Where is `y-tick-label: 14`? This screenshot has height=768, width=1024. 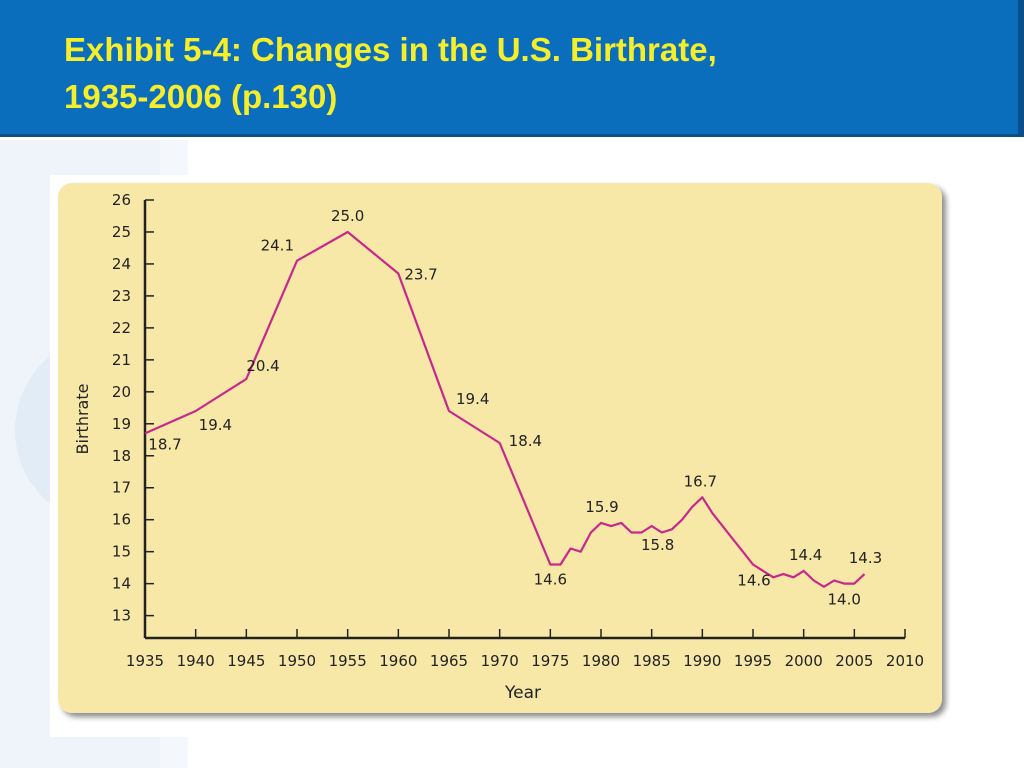
y-tick-label: 14 is located at coordinates (121, 584).